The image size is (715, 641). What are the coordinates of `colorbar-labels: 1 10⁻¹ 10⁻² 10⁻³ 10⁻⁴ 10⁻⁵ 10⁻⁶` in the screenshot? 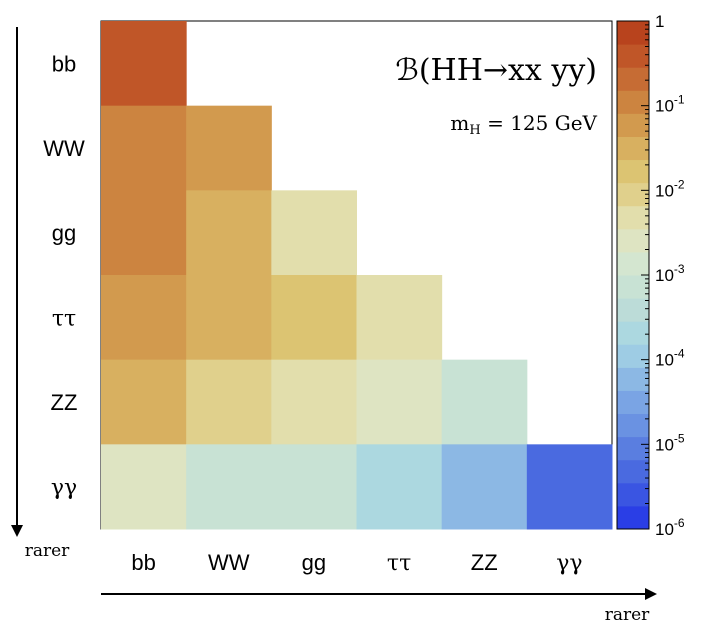 It's located at (663, 275).